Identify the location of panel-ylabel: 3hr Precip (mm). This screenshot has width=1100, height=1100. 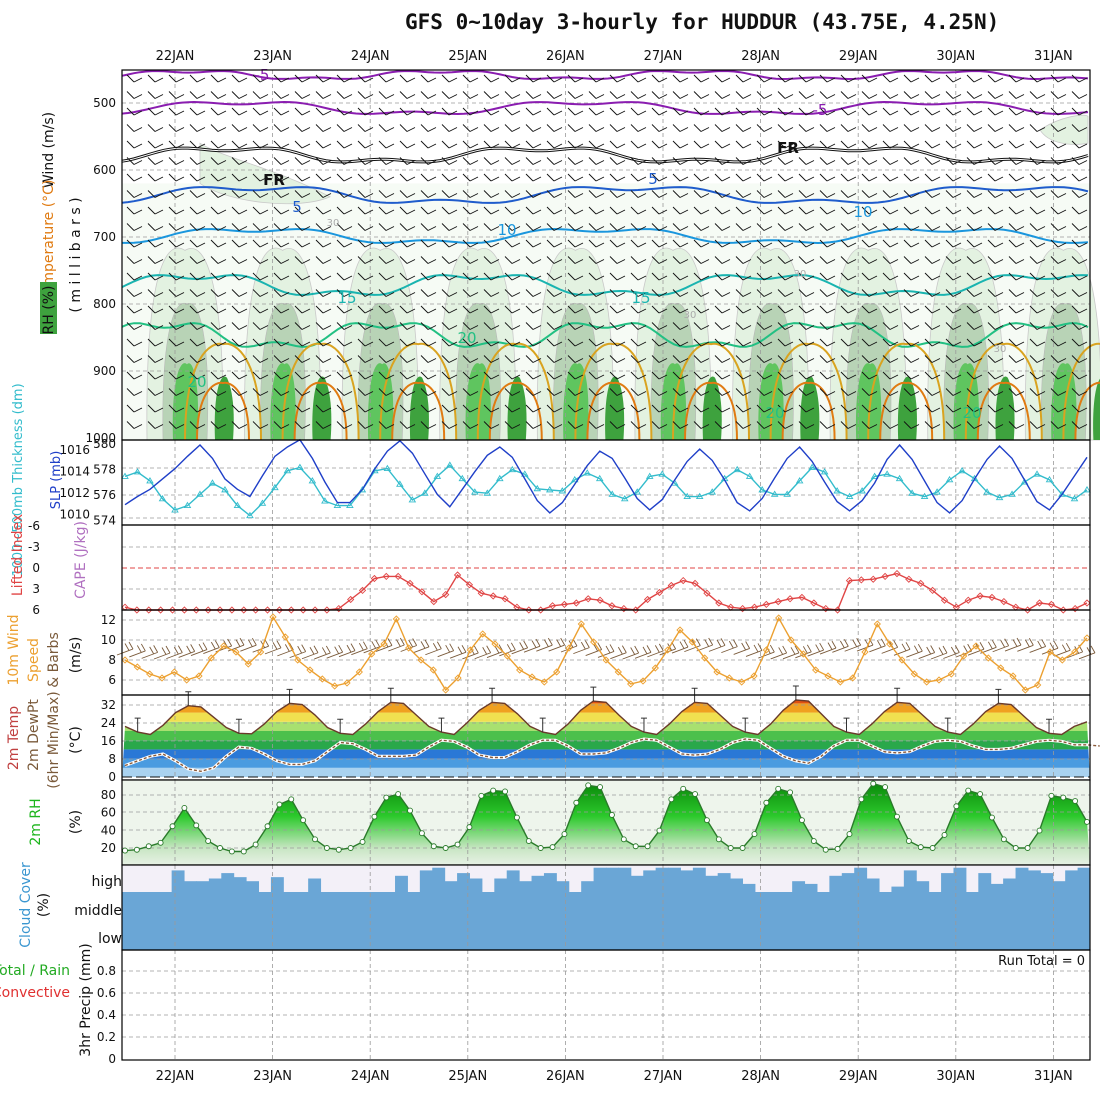
(86, 999).